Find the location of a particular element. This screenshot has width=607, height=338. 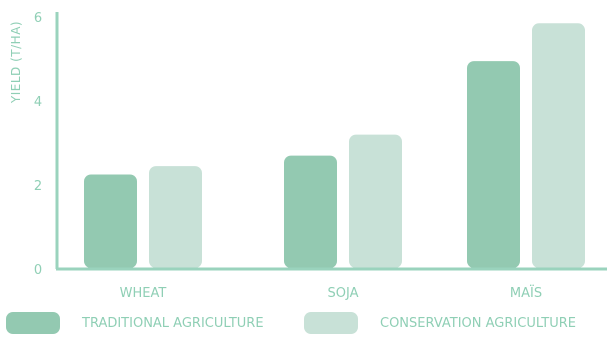

legend-swatch-conservation is located at coordinates (331, 323).